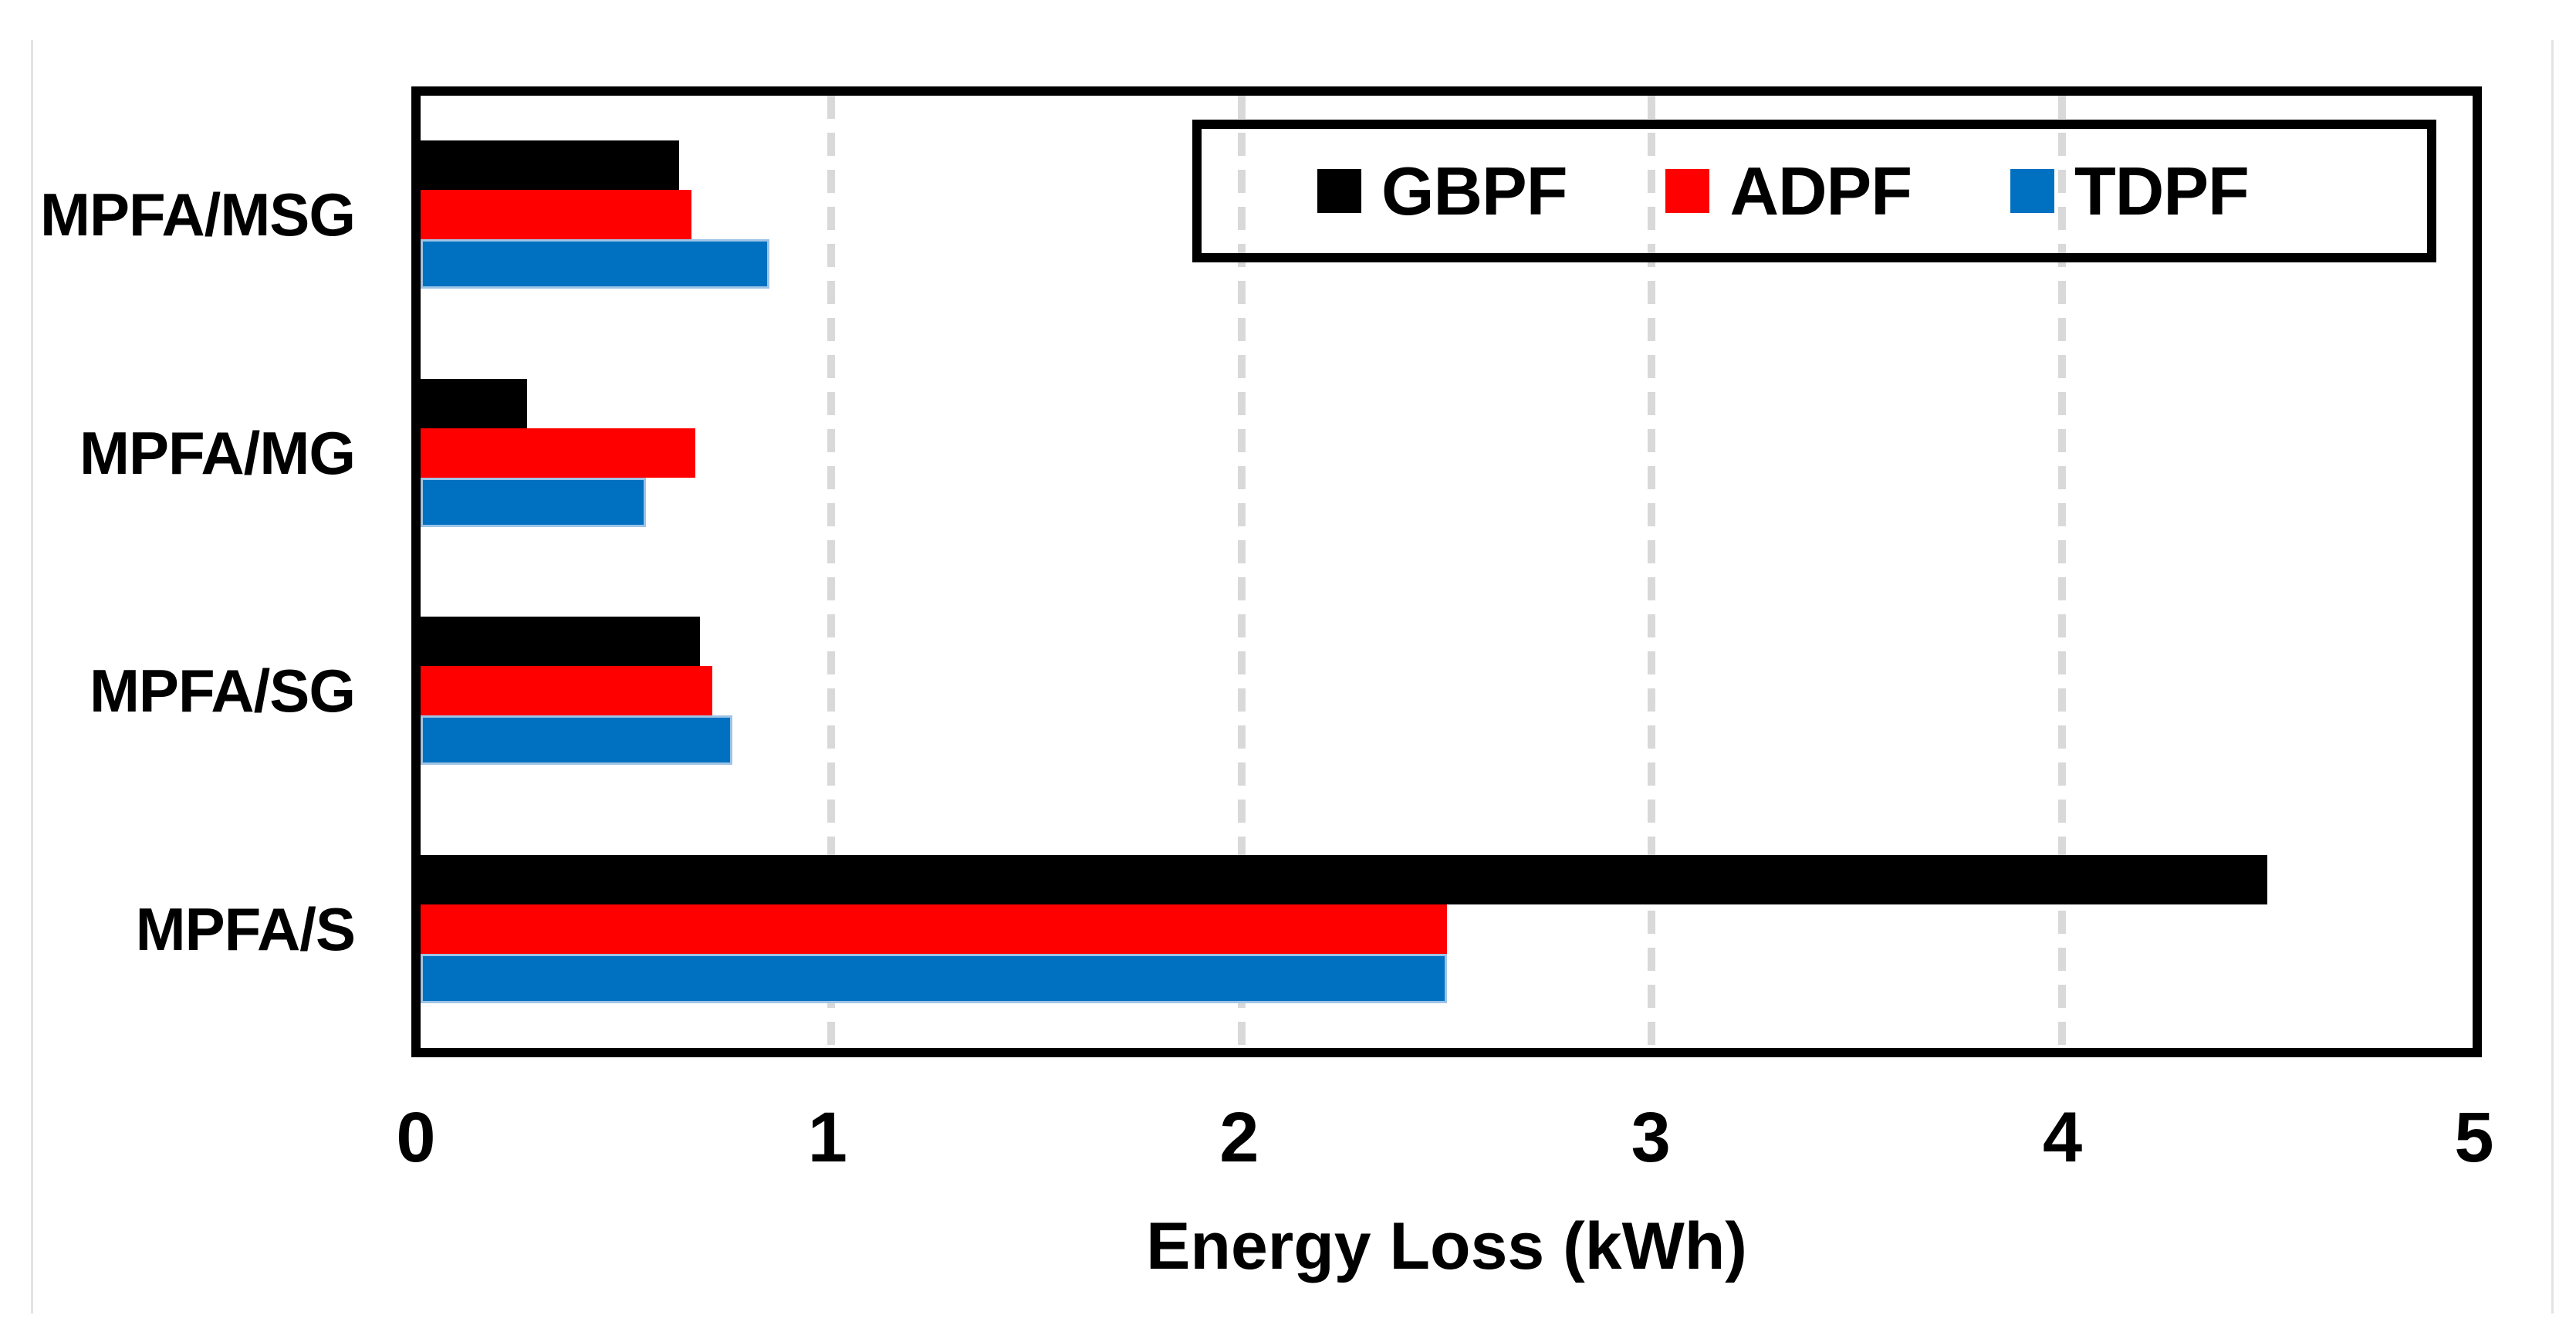  Describe the element at coordinates (556, 215) in the screenshot. I see `bar-adpf-mpfa-msg` at that location.